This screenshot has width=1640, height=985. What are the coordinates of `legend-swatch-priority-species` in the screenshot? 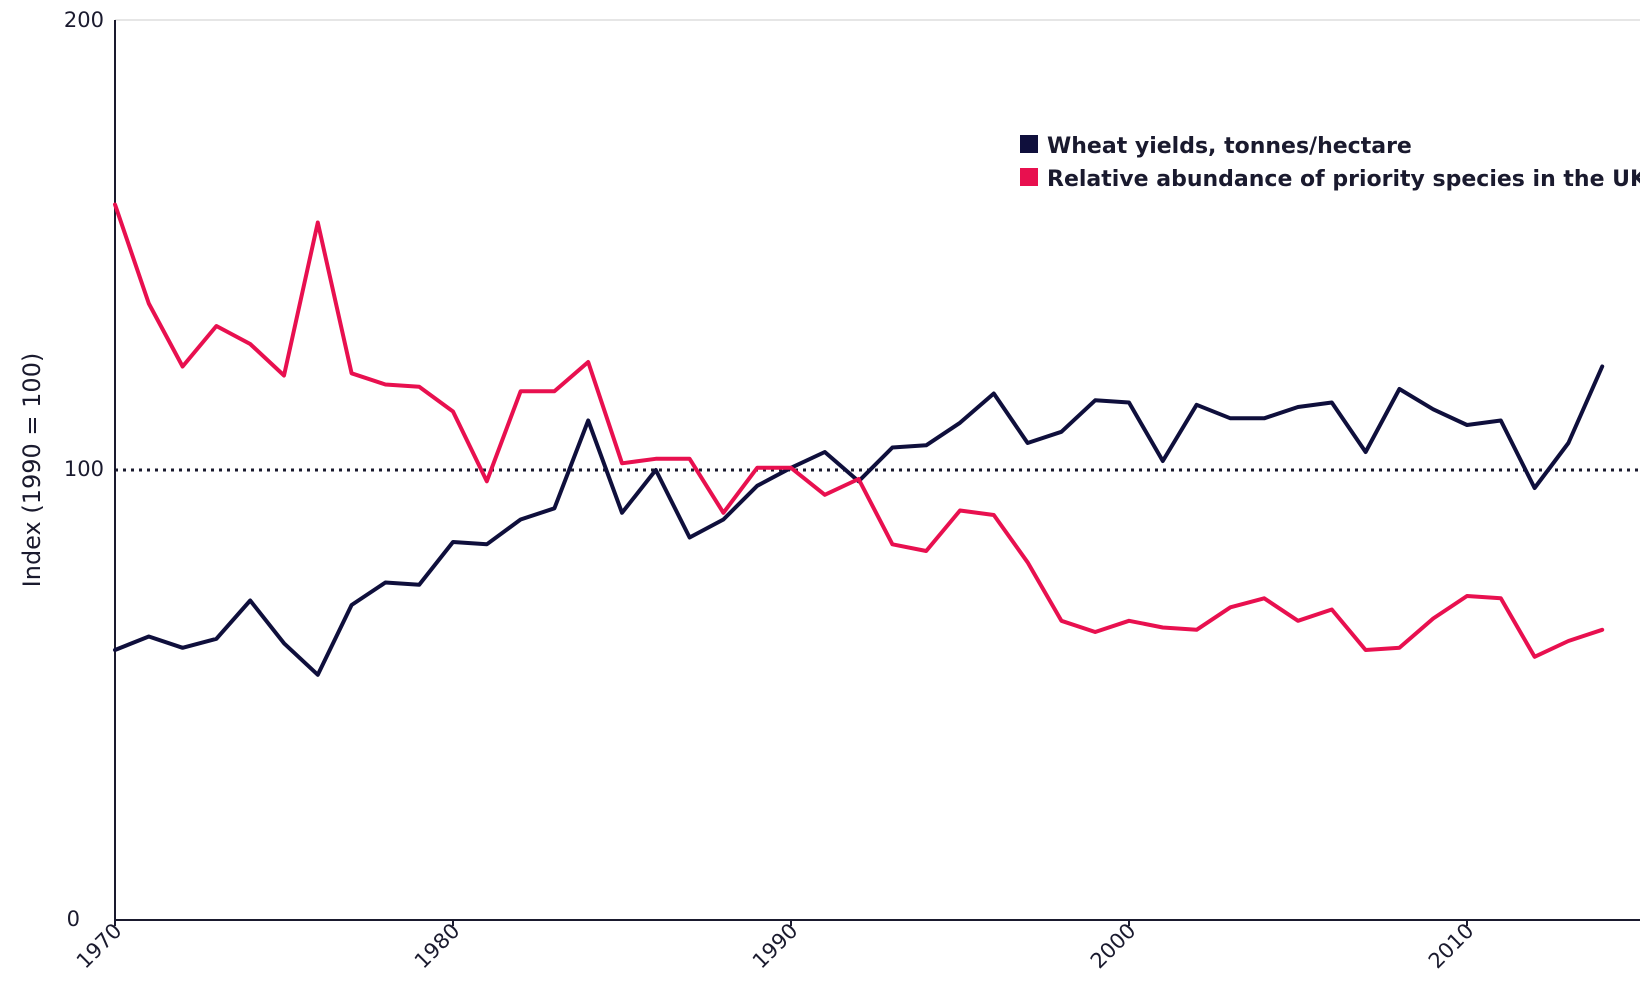 It's located at (1029, 177).